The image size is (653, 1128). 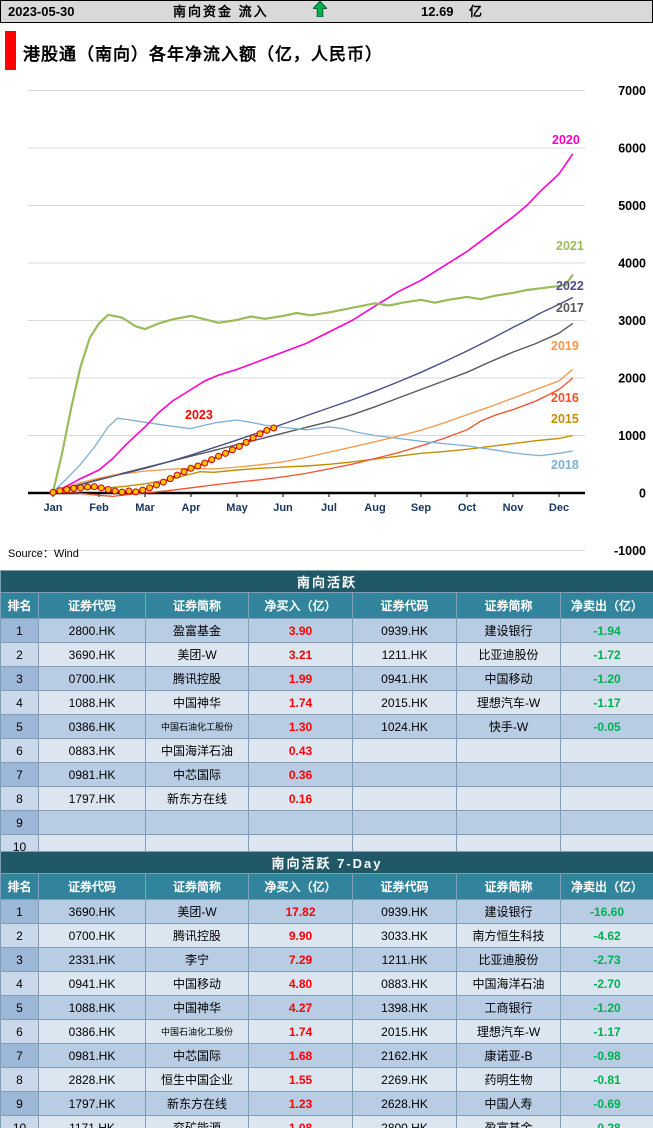 What do you see at coordinates (326, 1079) in the screenshot?
I see `table-row: 8 2828.HK 恒生中国企业 1.55 2269.HK 药明生物 -0.81` at bounding box center [326, 1079].